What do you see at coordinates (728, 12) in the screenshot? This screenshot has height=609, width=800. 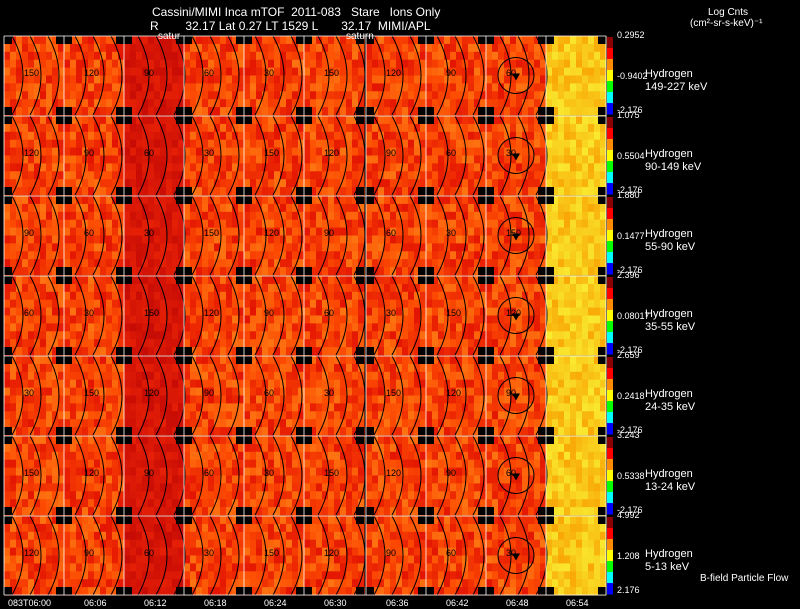 I see `units-label: Log Cnts` at bounding box center [728, 12].